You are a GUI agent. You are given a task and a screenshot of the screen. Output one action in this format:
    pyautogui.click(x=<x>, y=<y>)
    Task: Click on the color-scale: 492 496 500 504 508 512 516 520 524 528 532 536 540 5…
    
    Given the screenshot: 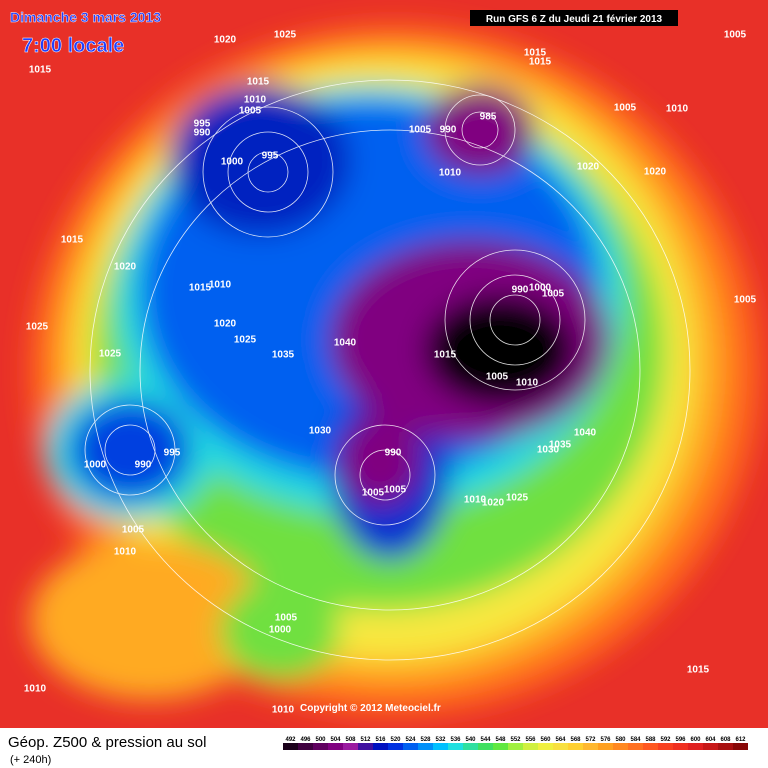 What is the action you would take?
    pyautogui.click(x=515, y=743)
    